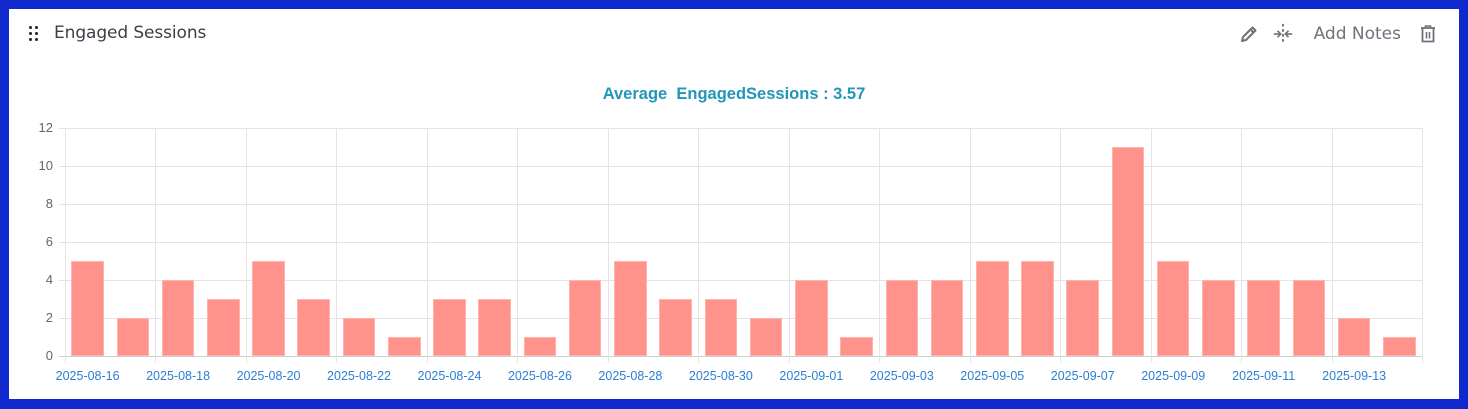  I want to click on x-tick-label: 2025-08-26, so click(539, 376).